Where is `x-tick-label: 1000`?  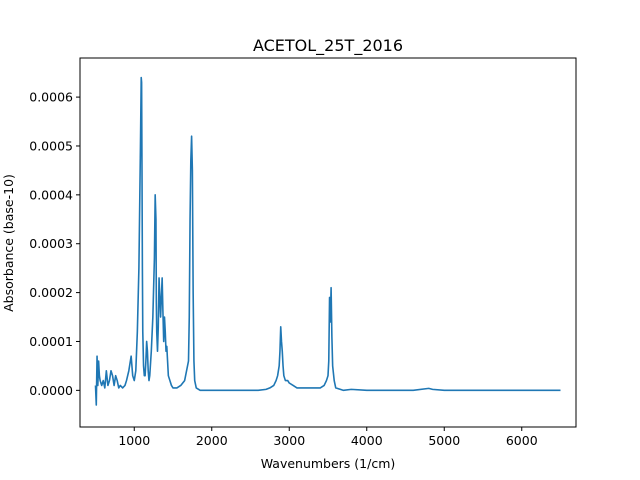
x-tick-label: 1000 is located at coordinates (134, 440).